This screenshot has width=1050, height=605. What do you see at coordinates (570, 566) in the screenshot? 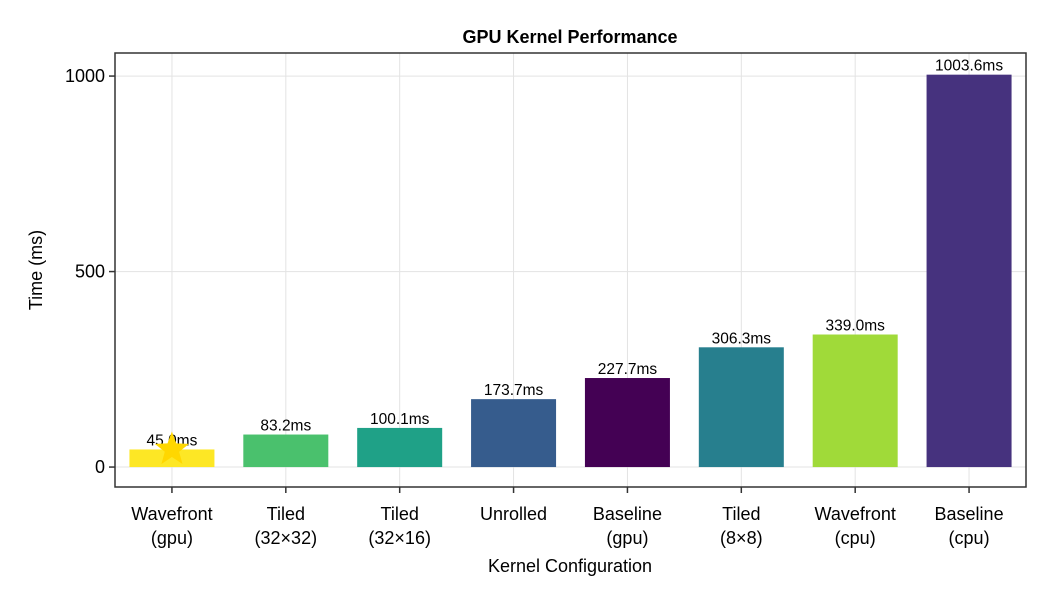
I see `x-axis-label: Kernel Configuration` at bounding box center [570, 566].